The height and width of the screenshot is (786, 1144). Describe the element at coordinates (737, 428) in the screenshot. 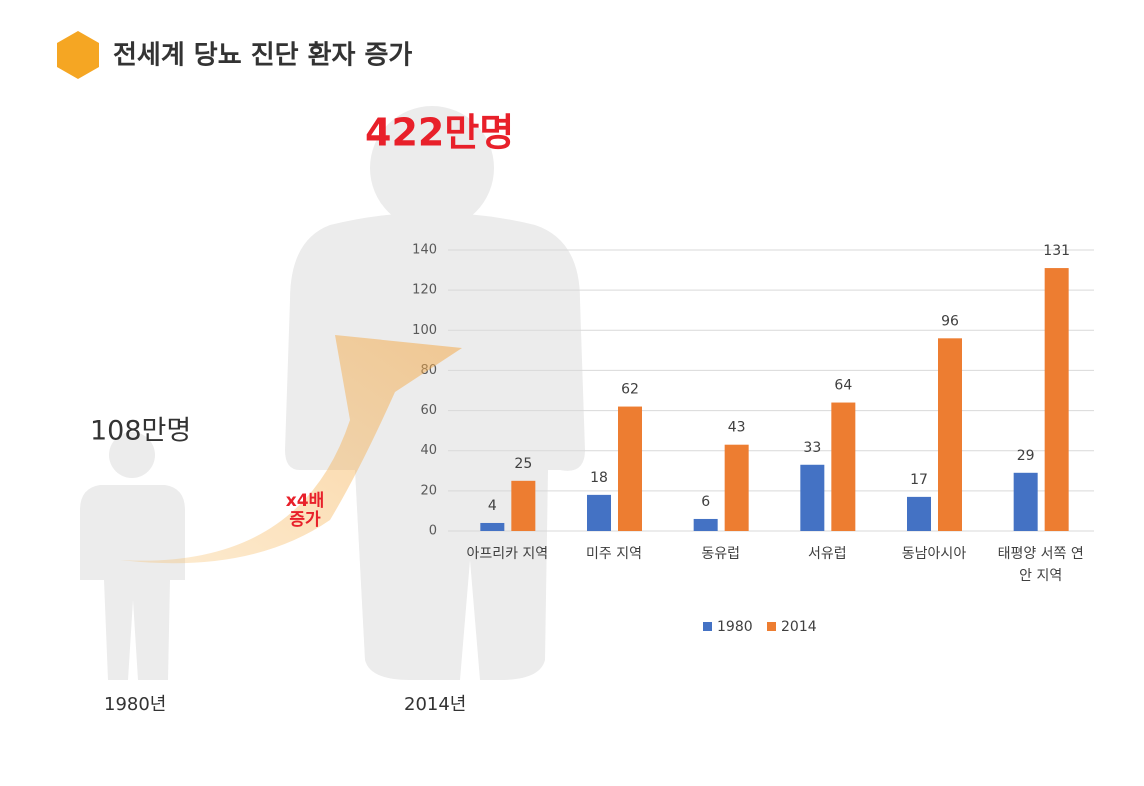

I see `value-label: 43` at that location.